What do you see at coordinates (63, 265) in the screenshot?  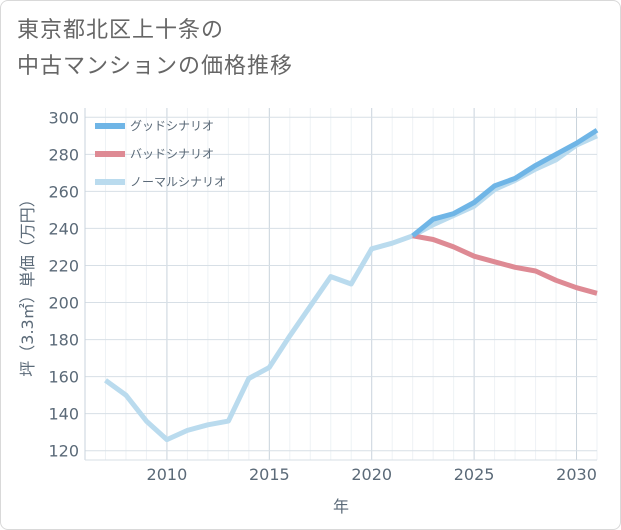 I see `y-tick-label: 220` at bounding box center [63, 265].